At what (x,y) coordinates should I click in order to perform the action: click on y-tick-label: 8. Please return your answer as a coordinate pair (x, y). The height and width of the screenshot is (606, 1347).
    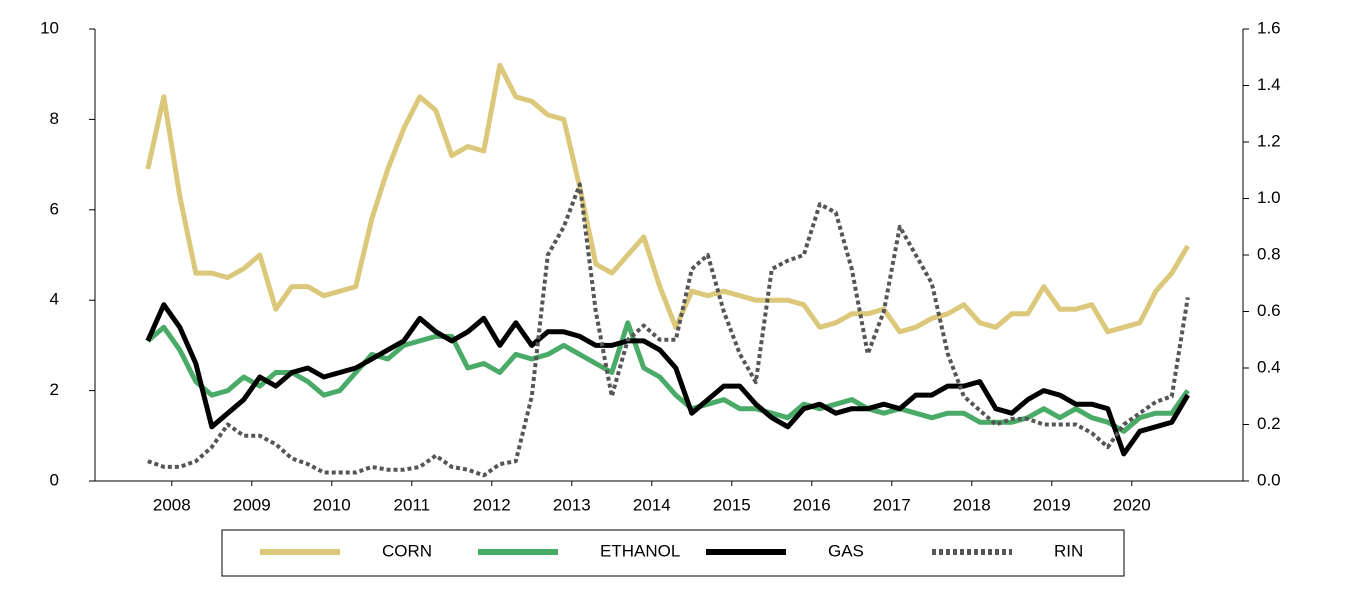
    Looking at the image, I should click on (54, 118).